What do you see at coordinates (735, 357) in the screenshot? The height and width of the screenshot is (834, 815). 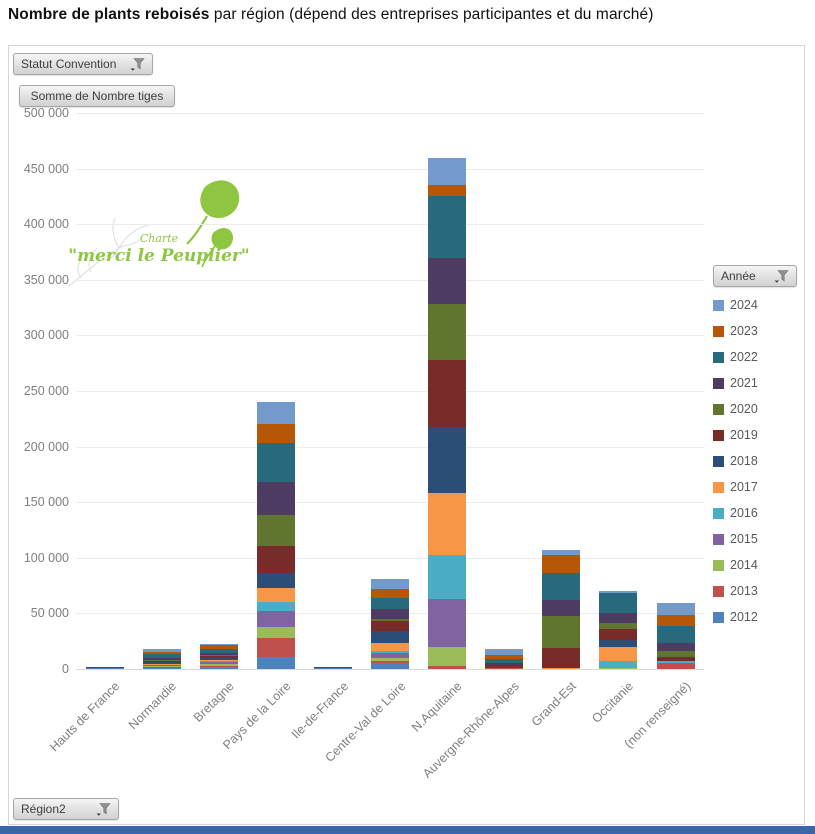 I see `legend-item-2022: 2022` at bounding box center [735, 357].